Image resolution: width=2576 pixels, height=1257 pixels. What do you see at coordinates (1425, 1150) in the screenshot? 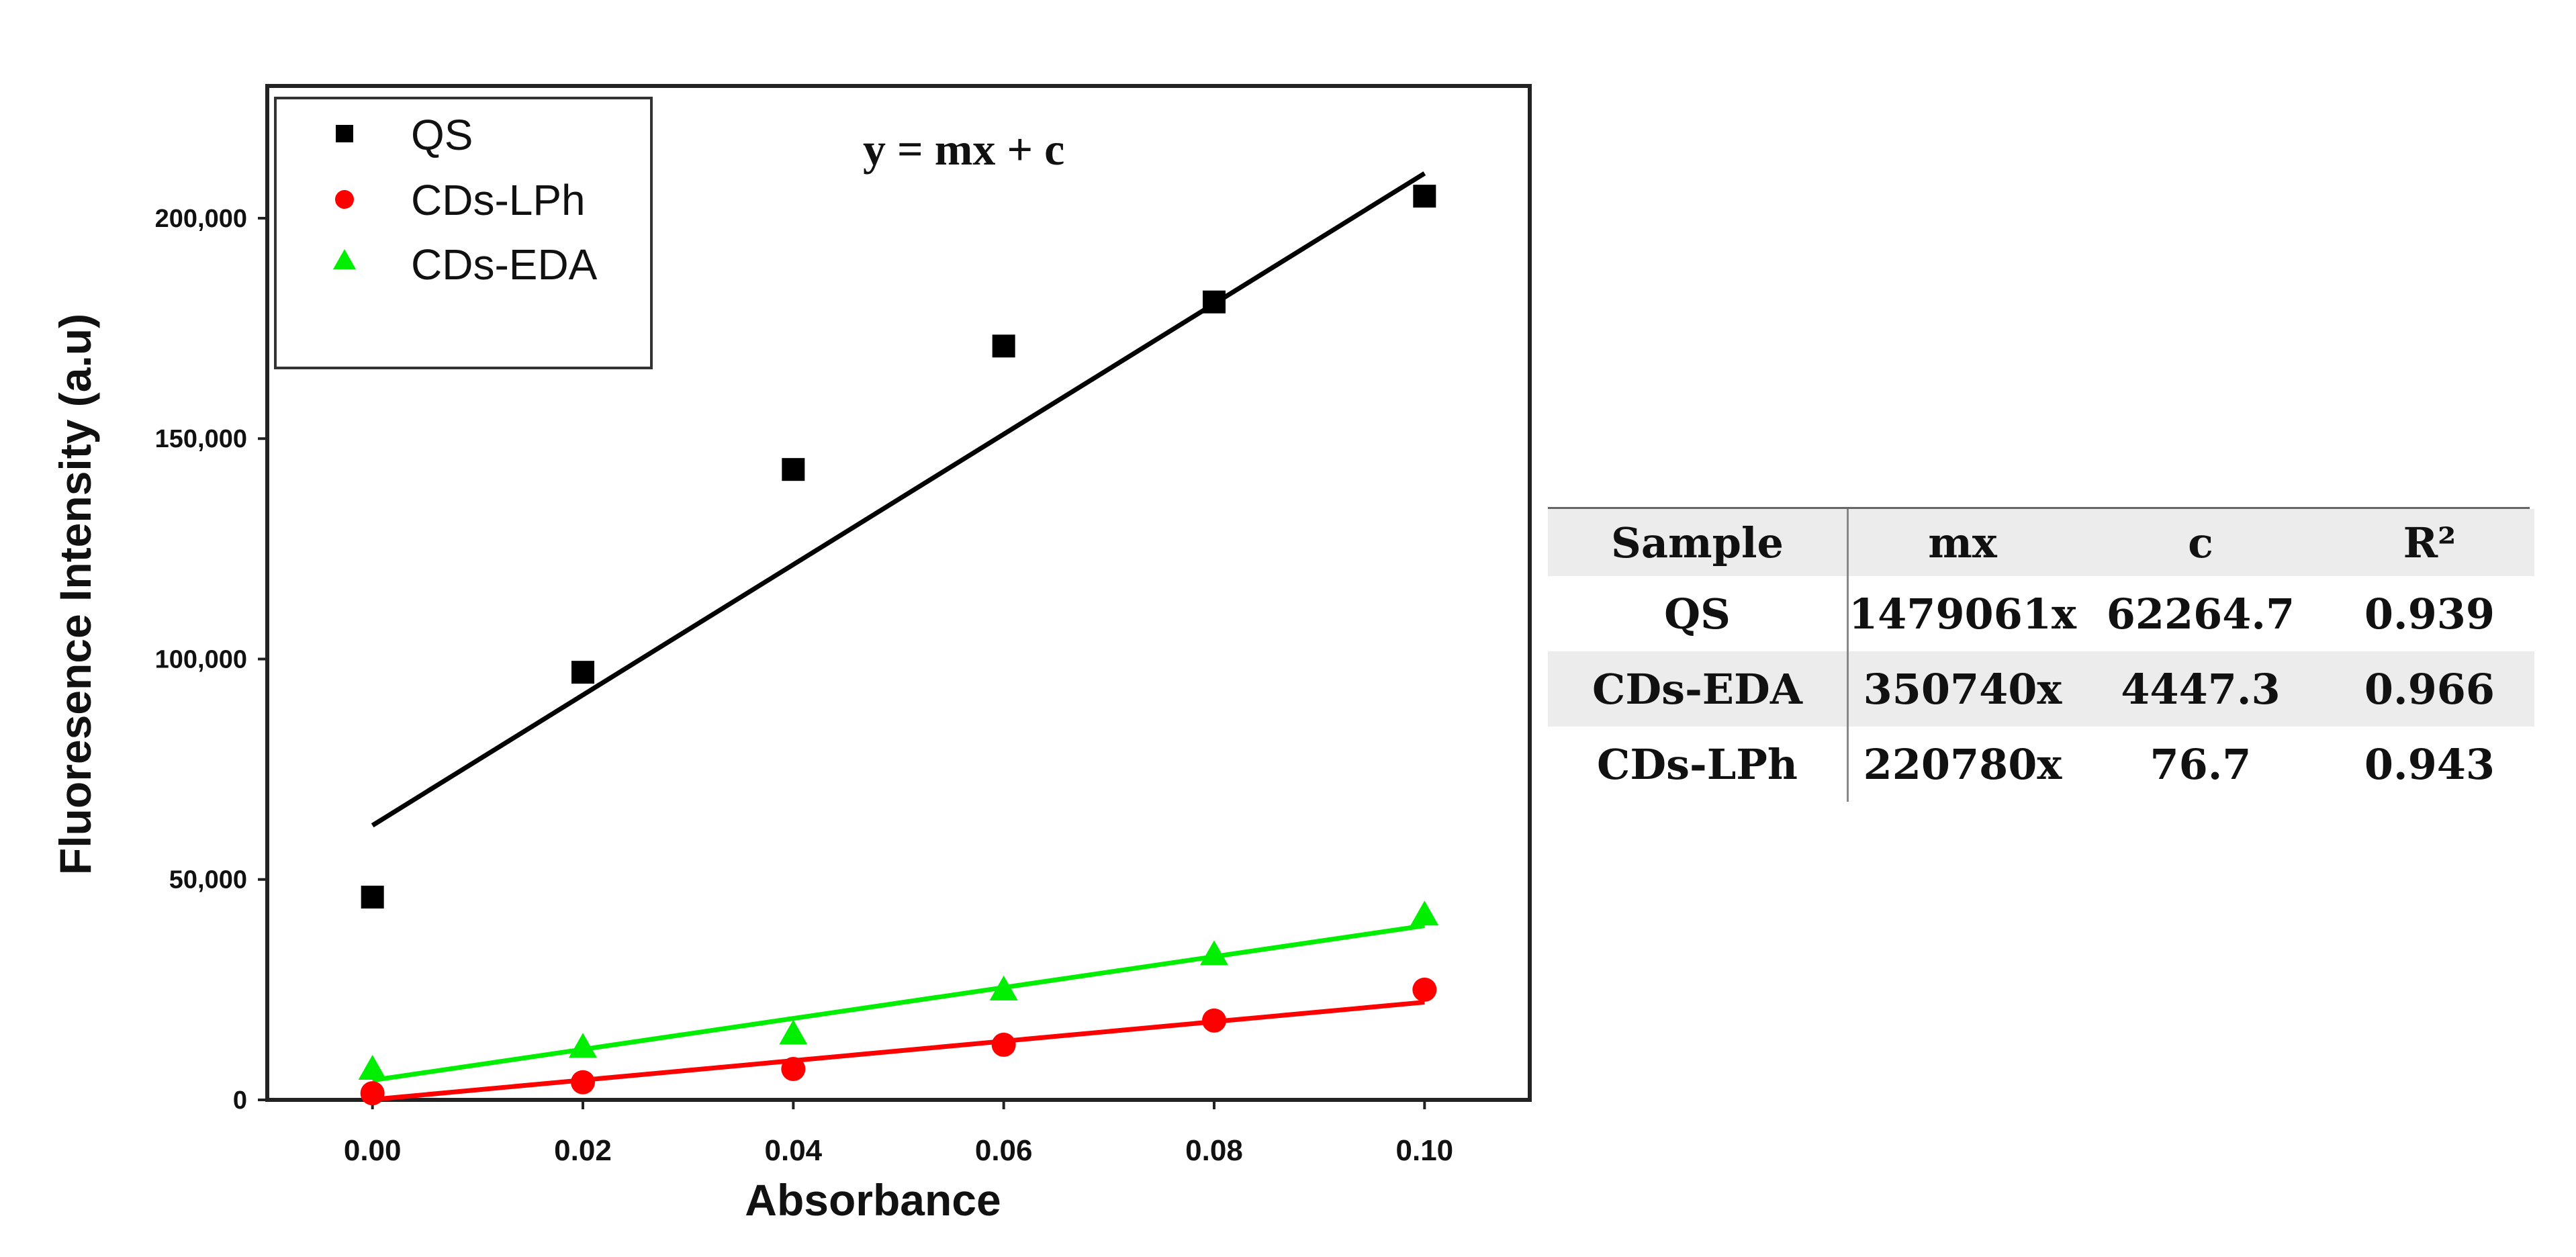
I see `x-tick-label: 0.10` at bounding box center [1425, 1150].